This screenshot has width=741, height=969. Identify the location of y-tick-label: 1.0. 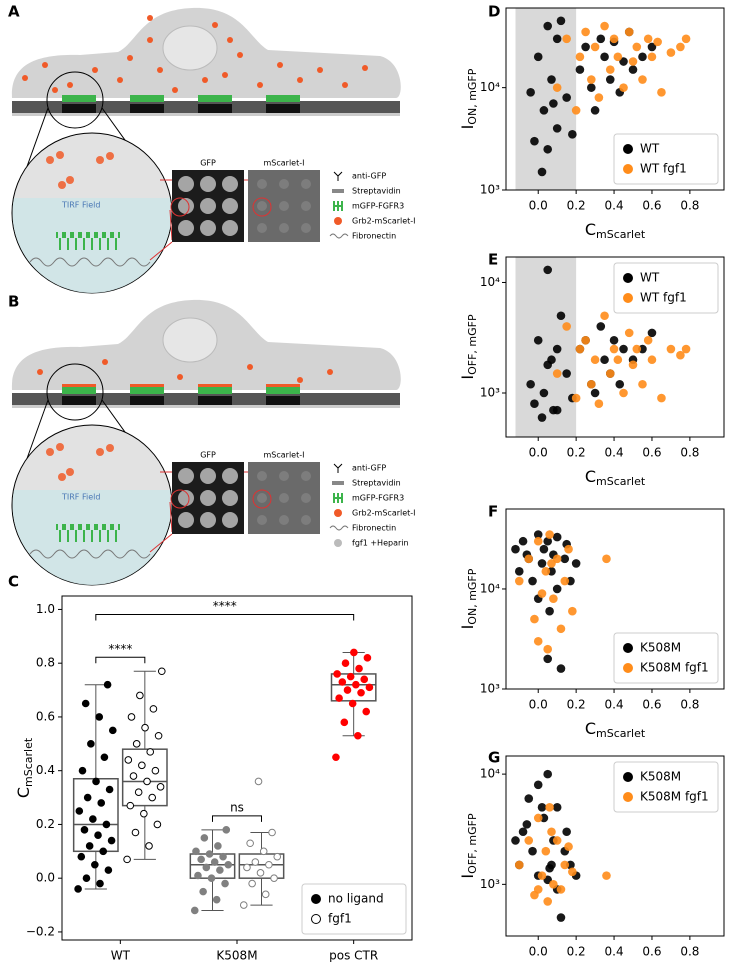
(45, 609).